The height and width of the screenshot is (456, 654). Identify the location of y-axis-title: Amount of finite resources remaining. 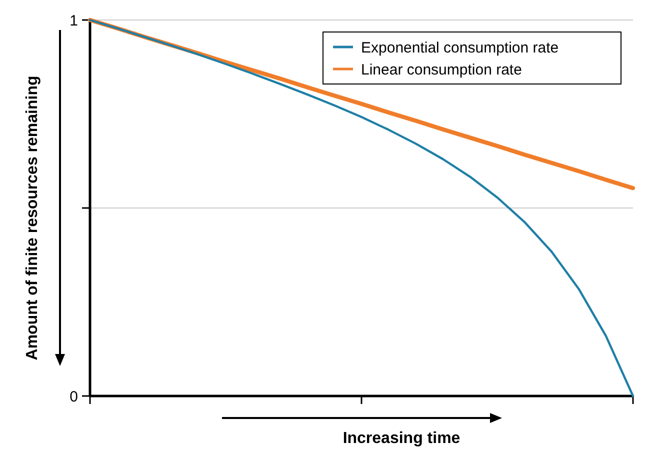
(32, 218).